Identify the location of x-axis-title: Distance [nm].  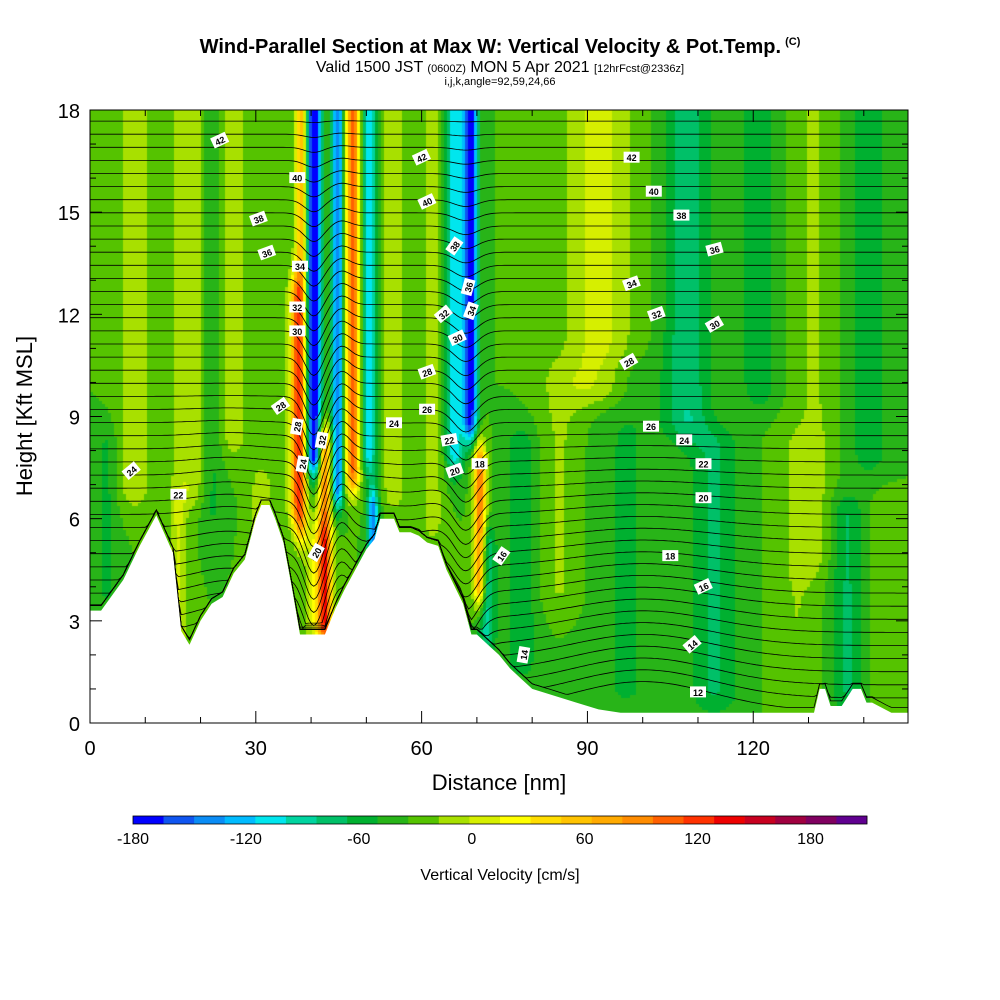
(499, 782).